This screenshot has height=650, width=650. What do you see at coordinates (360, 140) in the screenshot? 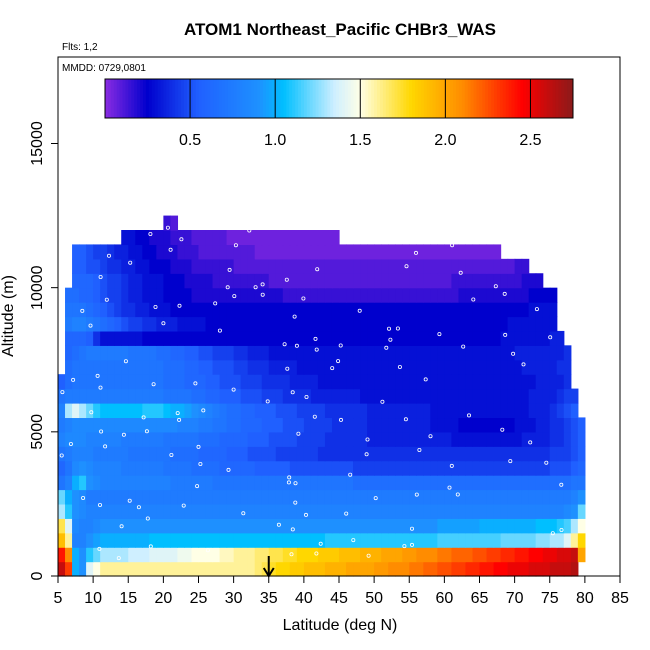
I see `colorbar-tick-label: 1.5` at bounding box center [360, 140].